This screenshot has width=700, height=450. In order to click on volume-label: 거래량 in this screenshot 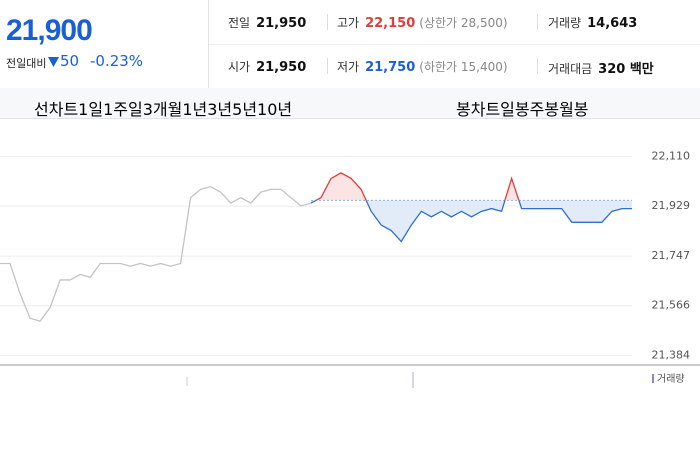, I will do `click(671, 379)`.